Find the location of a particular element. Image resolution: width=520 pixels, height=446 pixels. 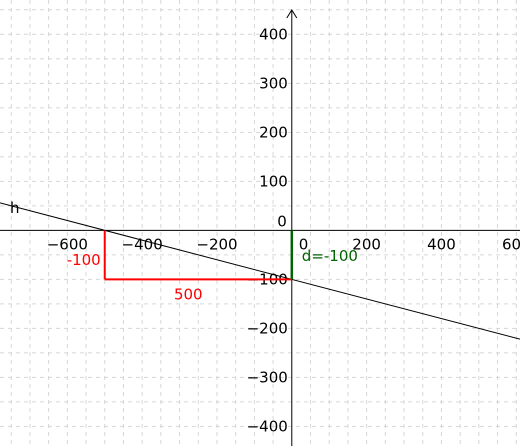

slope-rise-label: -100 is located at coordinates (84, 260).